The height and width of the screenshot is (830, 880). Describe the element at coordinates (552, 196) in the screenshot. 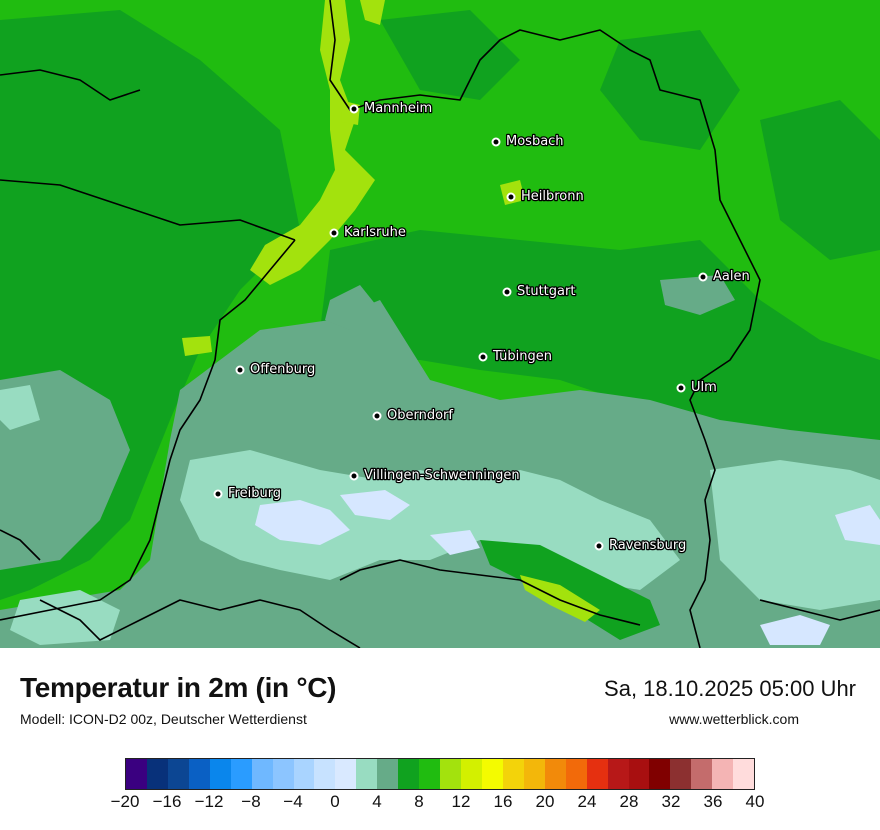

I see `city-label-heilbronn: Heilbronn` at that location.